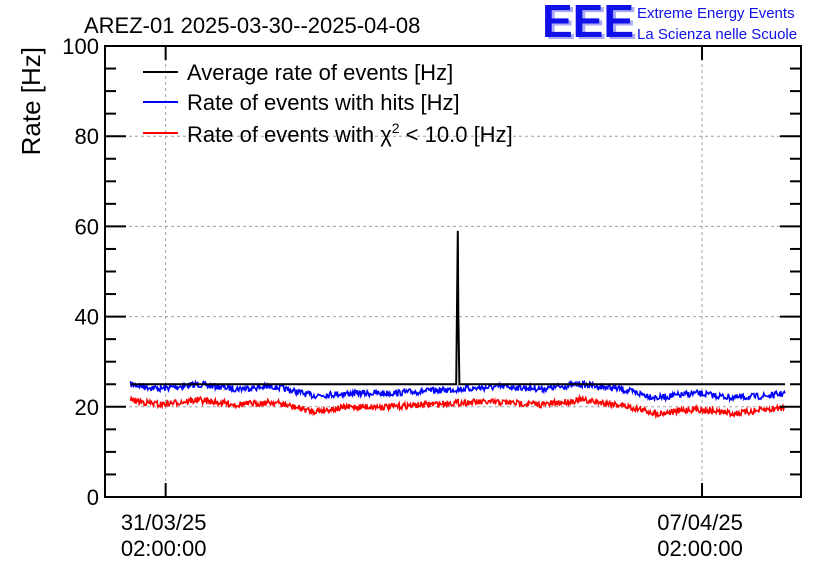 This screenshot has height=572, width=836. Describe the element at coordinates (87, 136) in the screenshot. I see `y-tick-label: 80` at that location.